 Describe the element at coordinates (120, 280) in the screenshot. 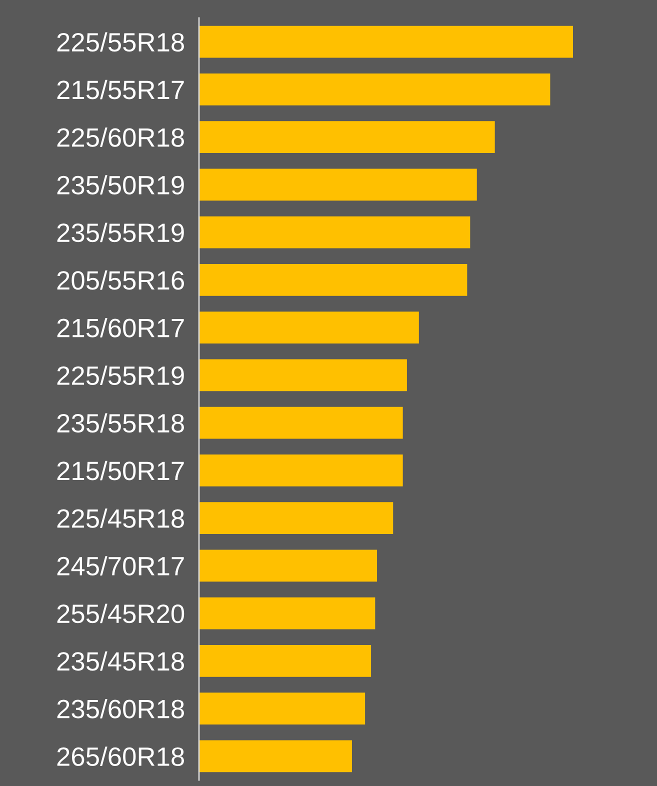

I see `y-tick-label: 205/55R16` at that location.